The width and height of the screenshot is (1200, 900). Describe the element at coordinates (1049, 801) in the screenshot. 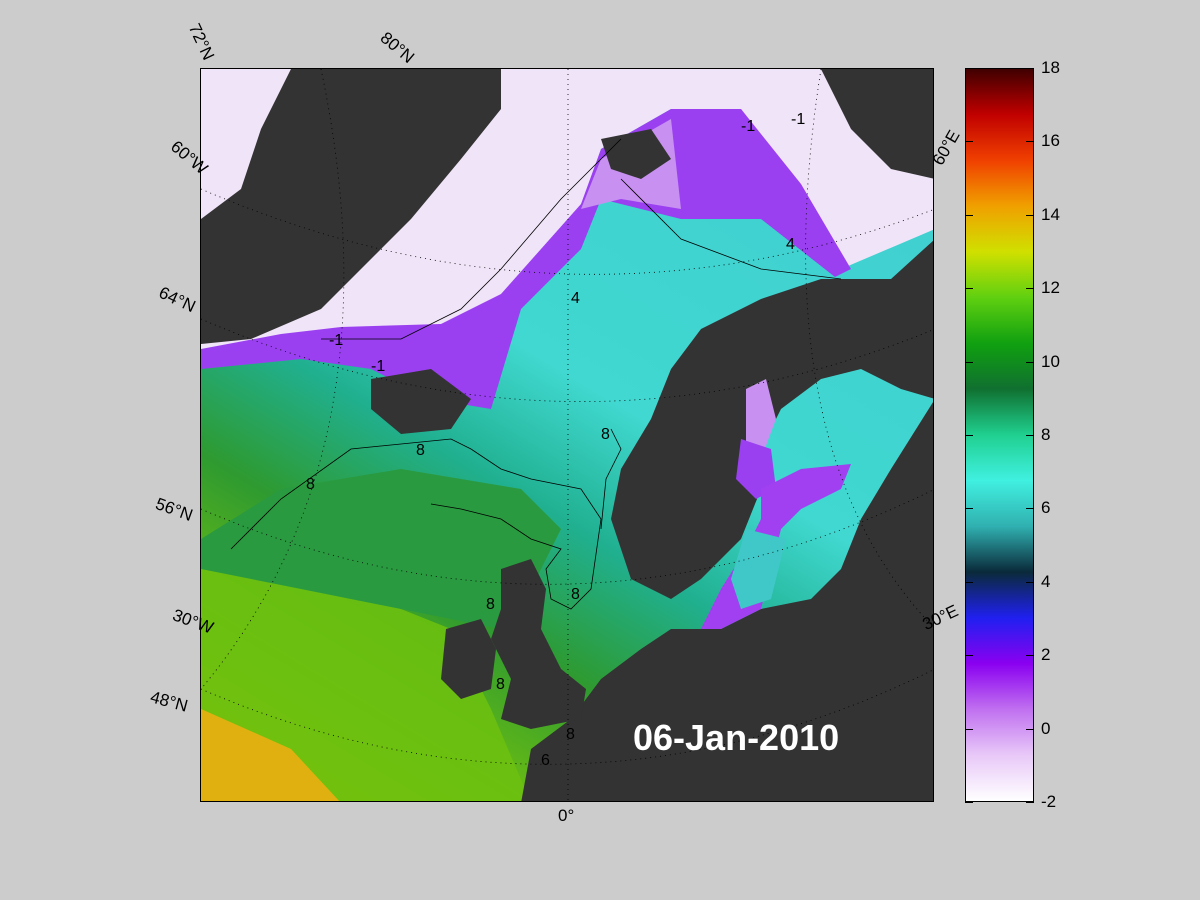

I see `colorbar-tick-label: -2` at that location.